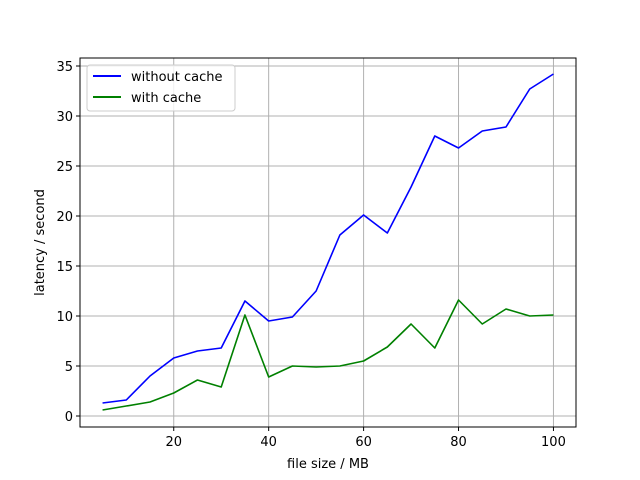 The height and width of the screenshot is (480, 640). Describe the element at coordinates (173, 442) in the screenshot. I see `x-tick-label: 20` at that location.